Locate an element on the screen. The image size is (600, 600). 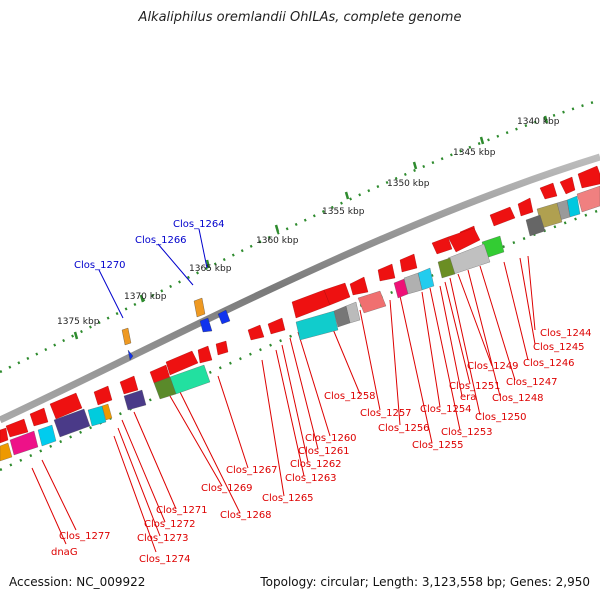
gene-label-clos-1277: Clos_1277 is located at coordinates (85, 536).